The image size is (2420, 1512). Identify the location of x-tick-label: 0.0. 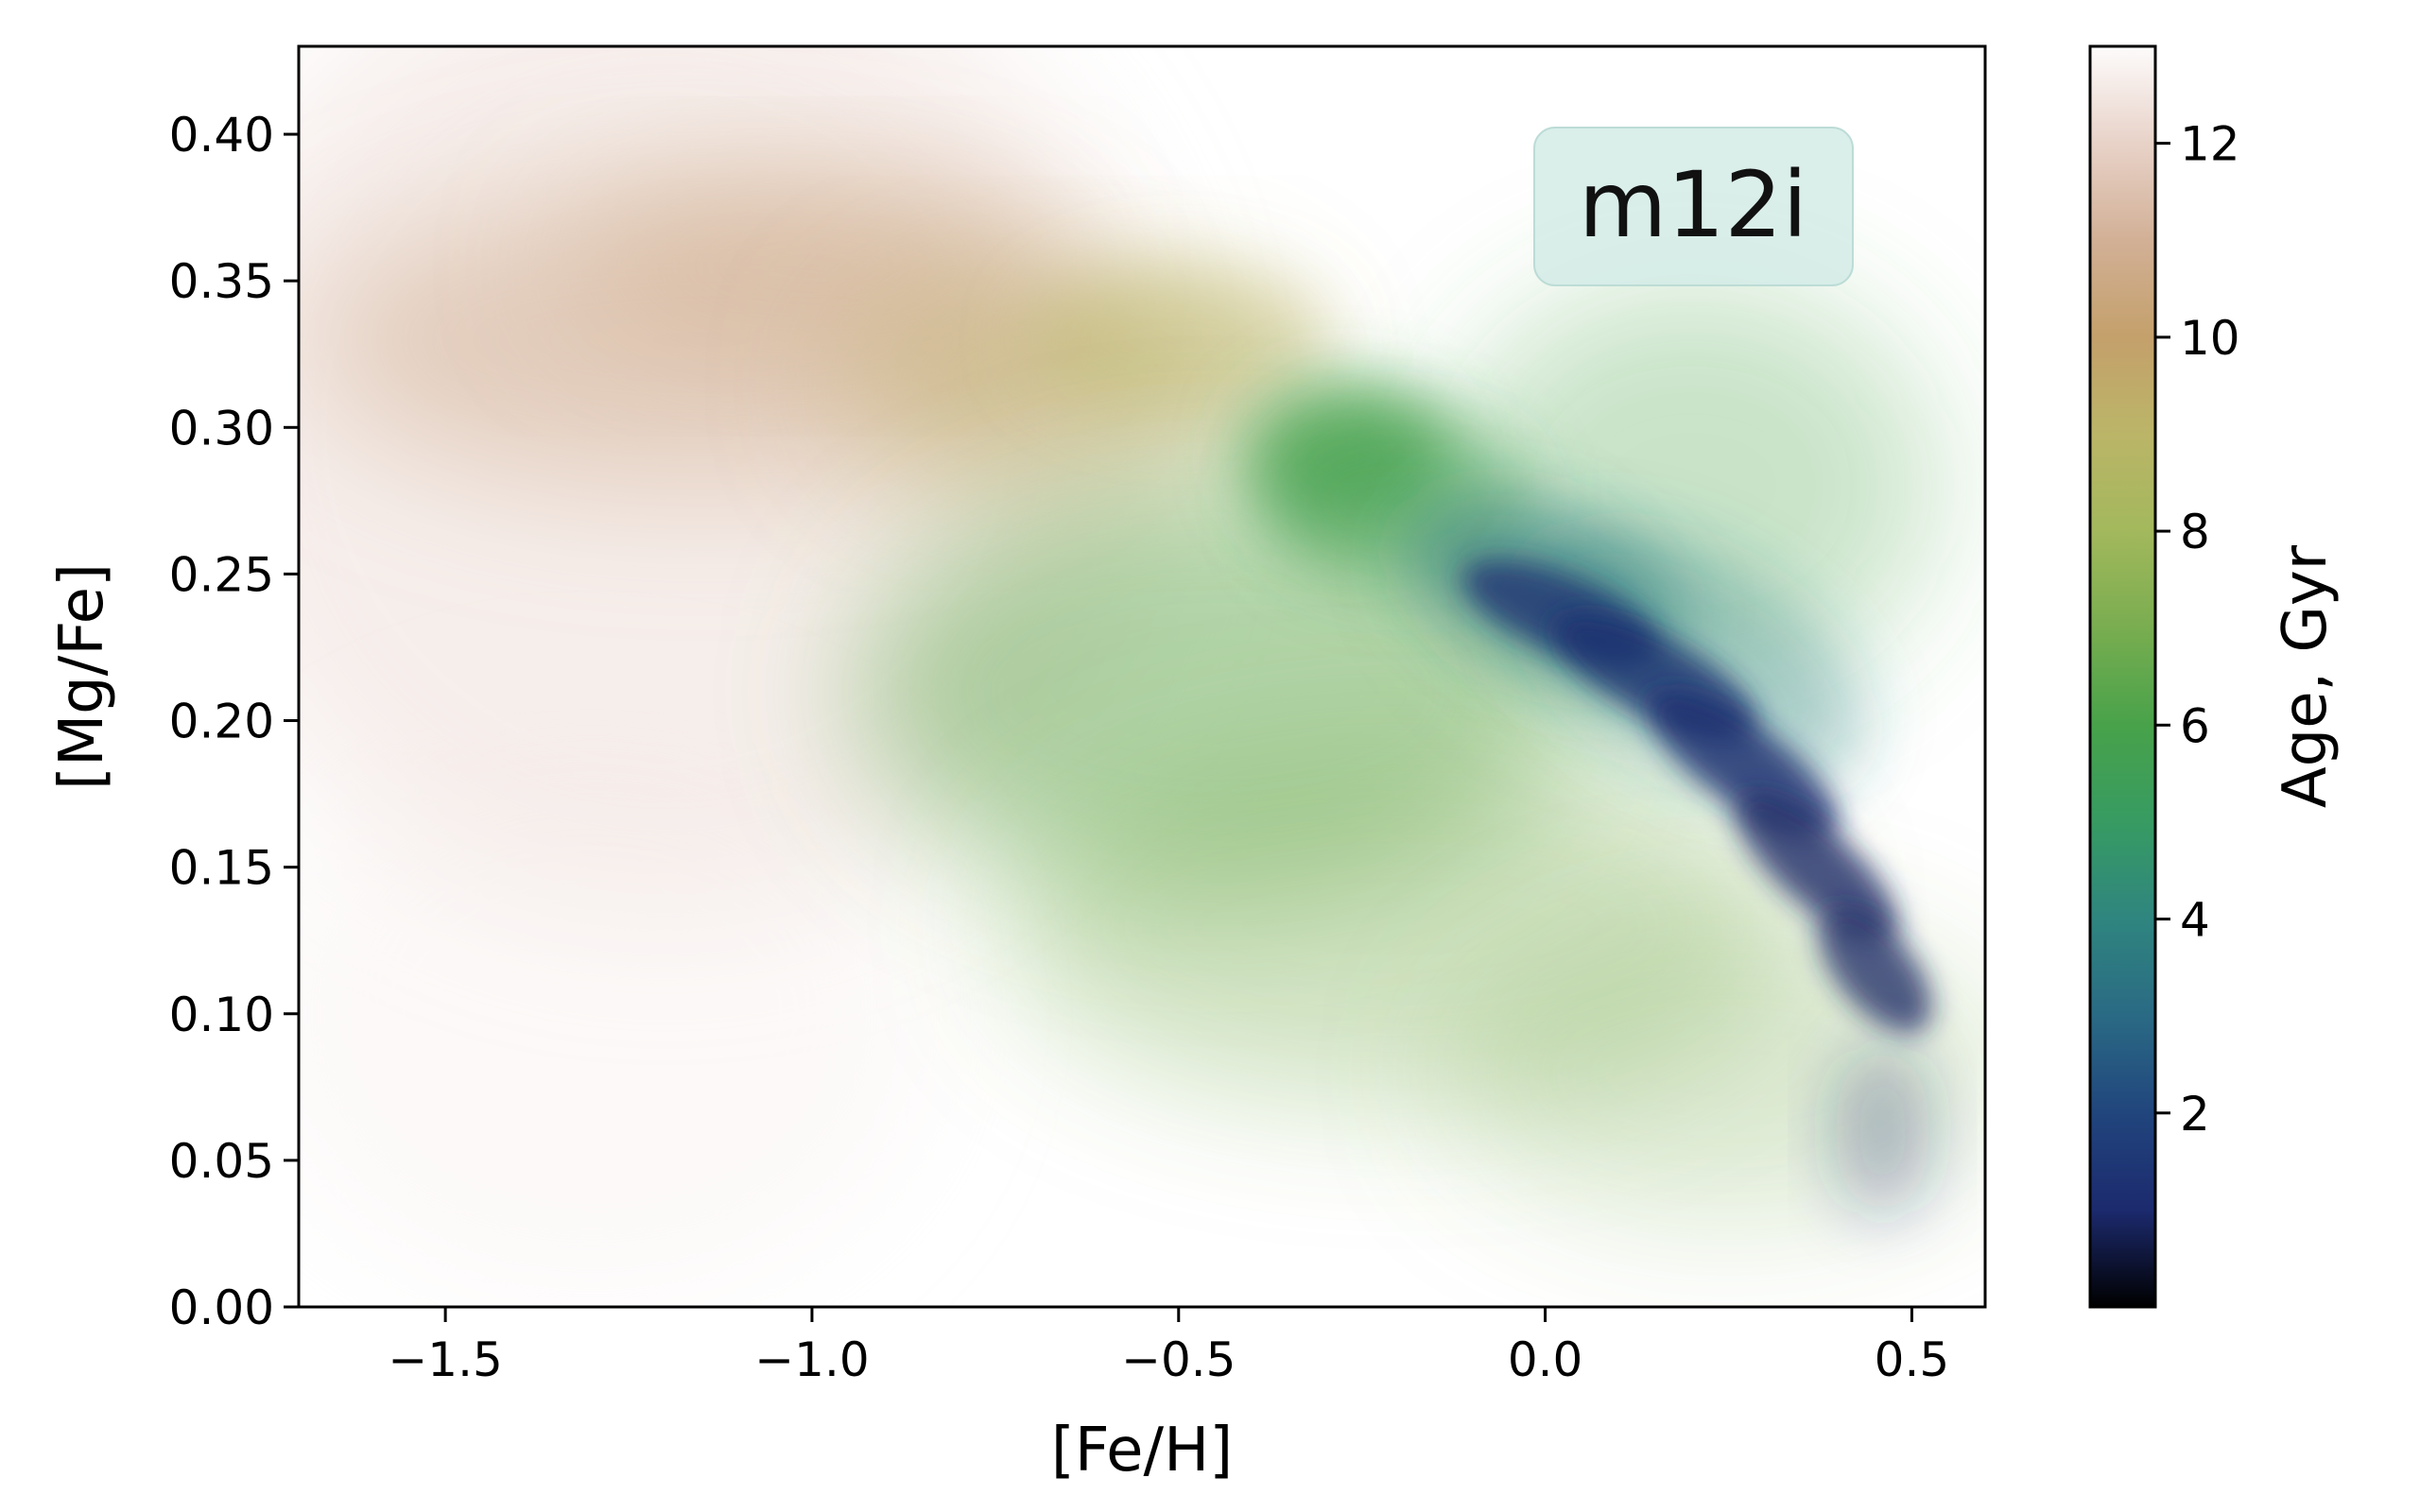
(1545, 1359).